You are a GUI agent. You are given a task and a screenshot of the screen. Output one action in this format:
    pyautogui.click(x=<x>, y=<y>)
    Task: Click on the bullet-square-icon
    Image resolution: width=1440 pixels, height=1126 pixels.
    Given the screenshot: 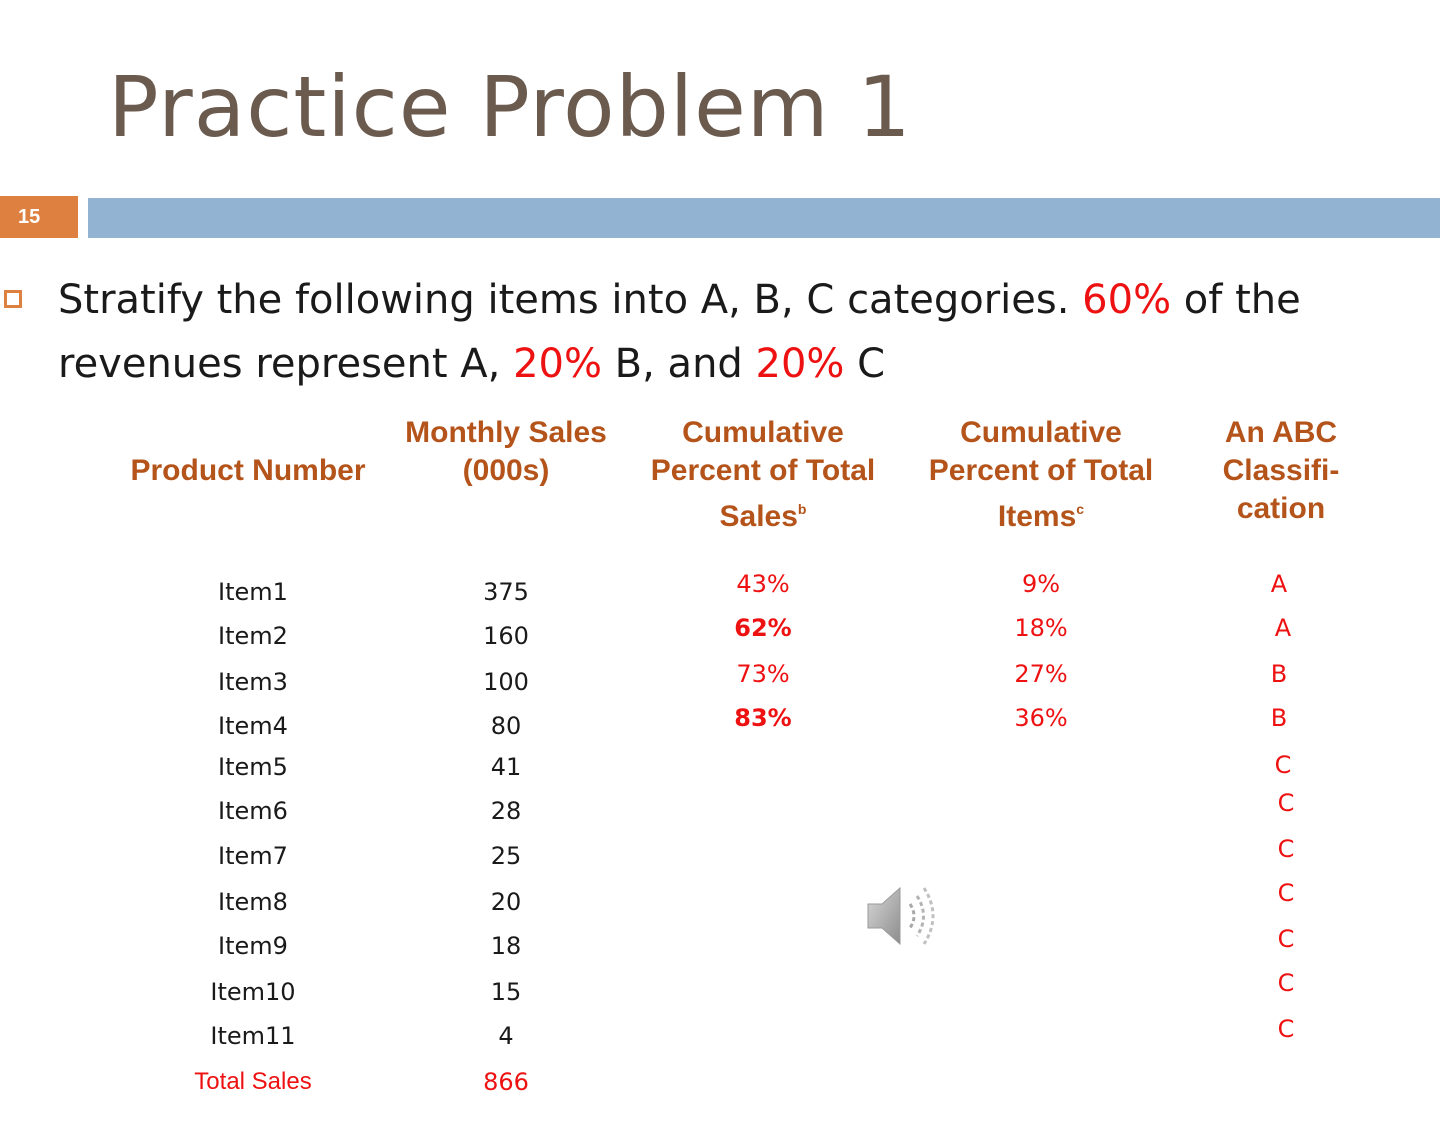 What is the action you would take?
    pyautogui.click(x=13, y=299)
    